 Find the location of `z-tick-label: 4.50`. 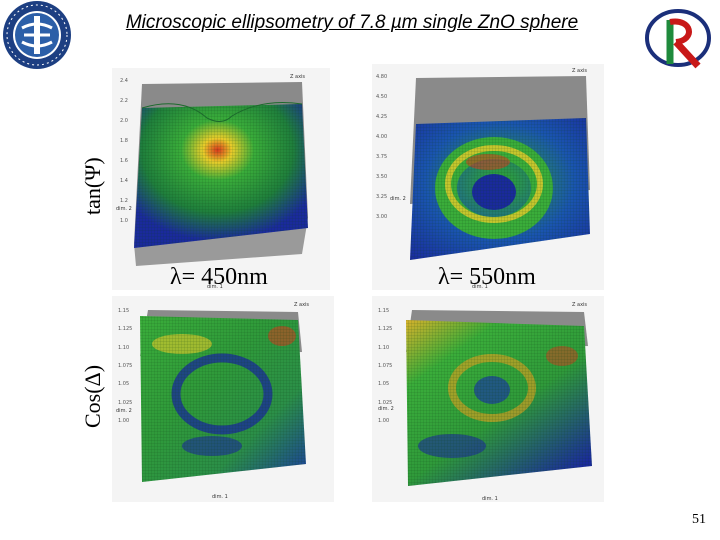

z-tick-label: 4.50 is located at coordinates (382, 97).